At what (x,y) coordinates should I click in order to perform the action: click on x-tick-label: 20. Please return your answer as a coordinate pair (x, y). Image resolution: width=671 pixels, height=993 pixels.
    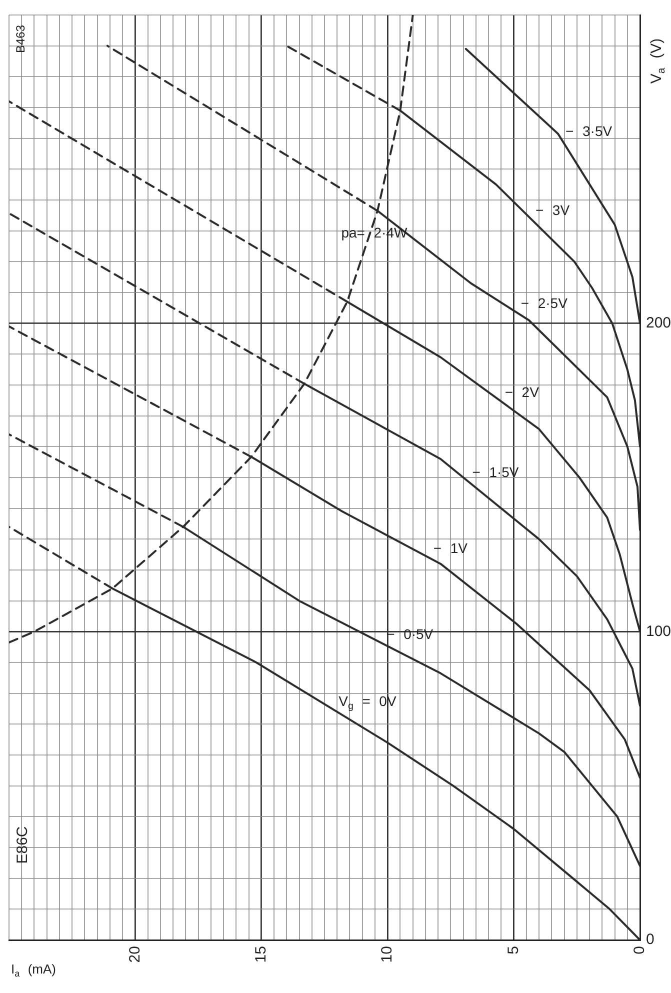
    Looking at the image, I should click on (135, 954).